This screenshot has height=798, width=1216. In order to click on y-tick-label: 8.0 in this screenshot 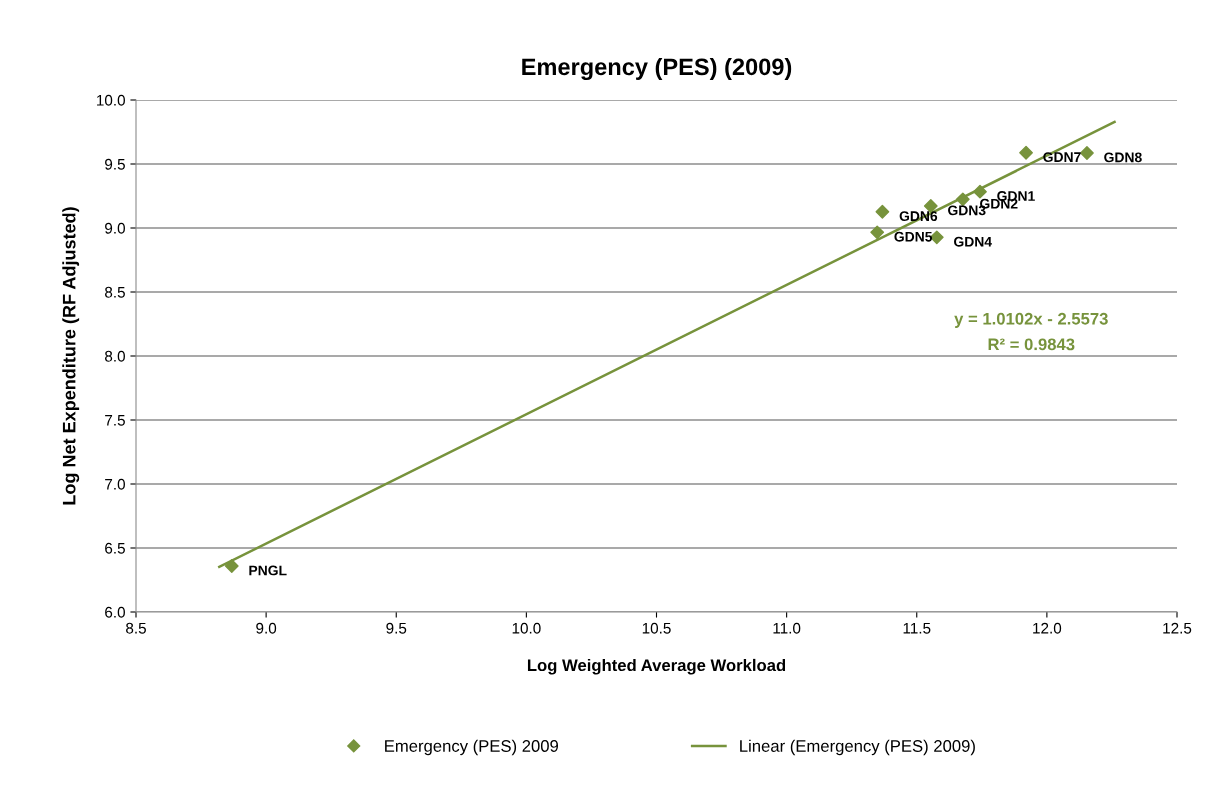, I will do `click(115, 356)`.